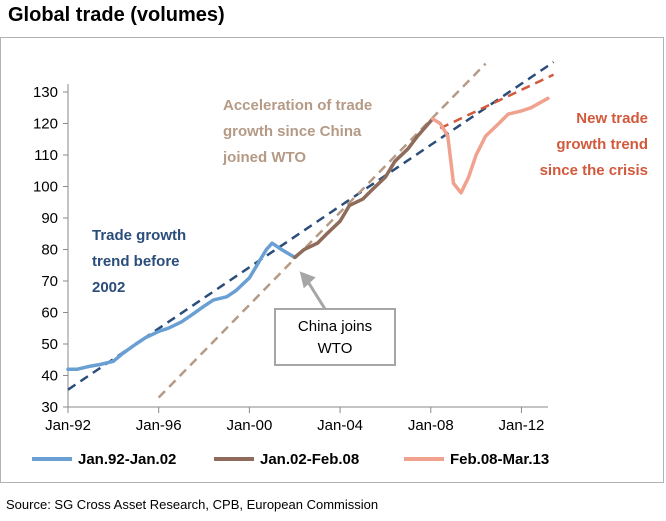 This screenshot has width=666, height=521. I want to click on y-tick-label: 70, so click(49, 281).